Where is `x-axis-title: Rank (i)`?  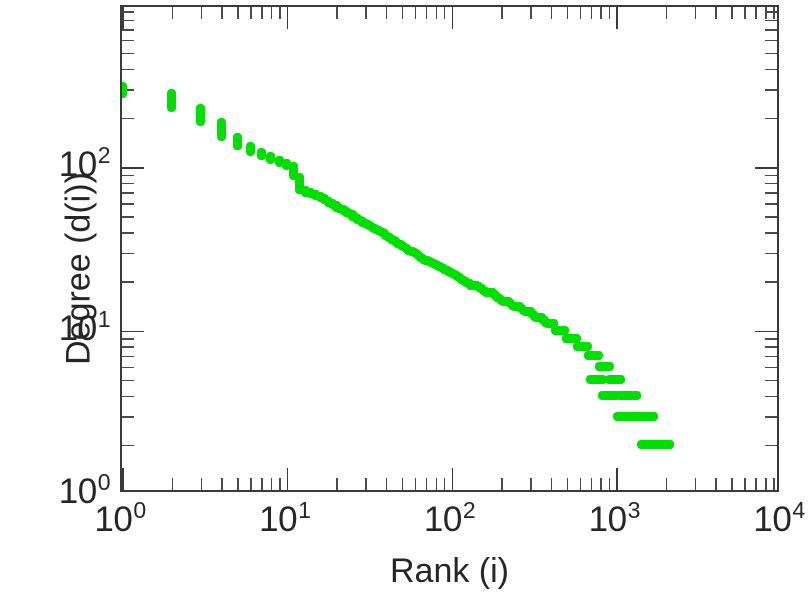
x-axis-title: Rank (i) is located at coordinates (449, 571).